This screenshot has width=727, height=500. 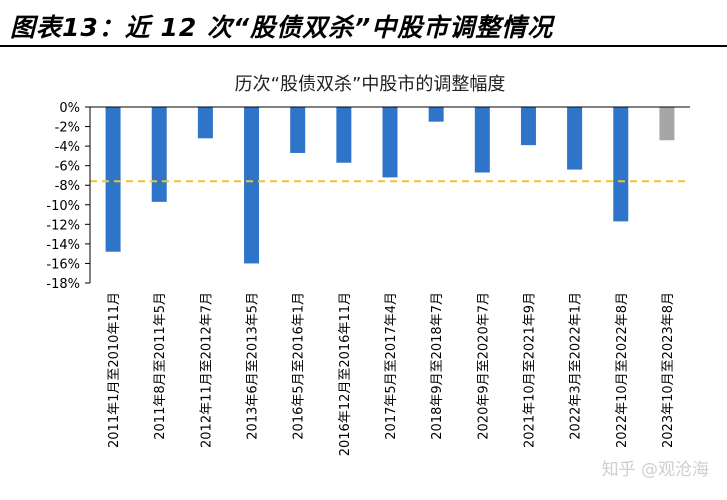 What do you see at coordinates (67, 128) in the screenshot?
I see `y-tick-label: -2%` at bounding box center [67, 128].